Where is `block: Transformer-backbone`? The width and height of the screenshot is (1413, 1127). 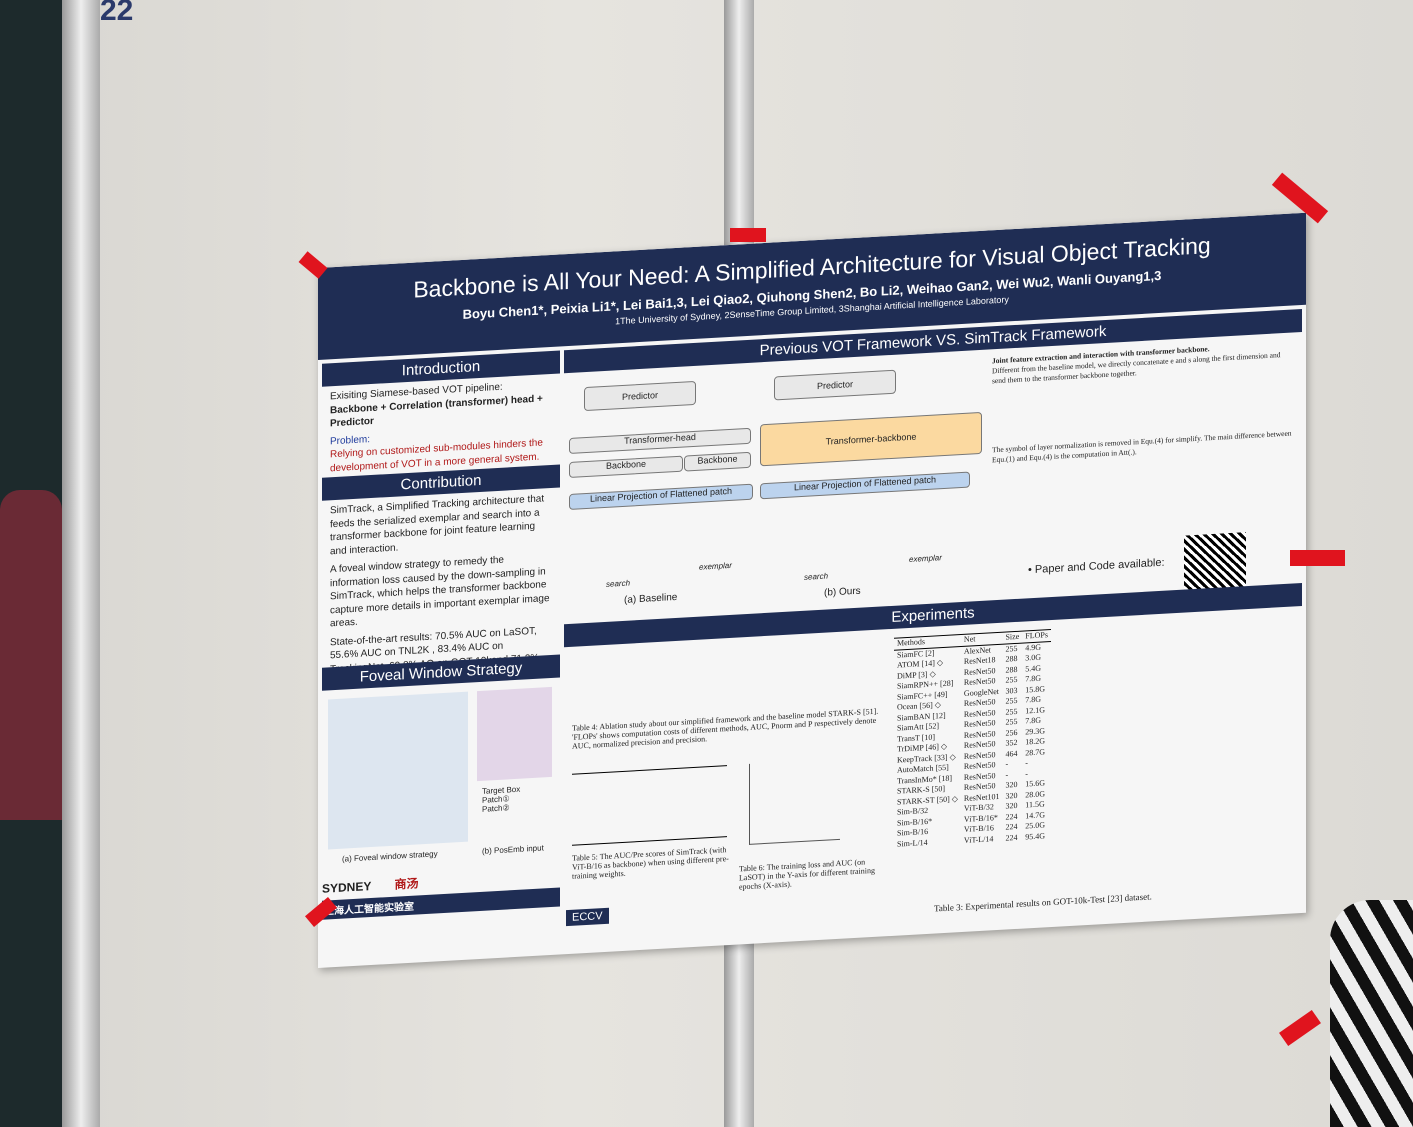
block: Transformer-backbone is located at coordinates (871, 439).